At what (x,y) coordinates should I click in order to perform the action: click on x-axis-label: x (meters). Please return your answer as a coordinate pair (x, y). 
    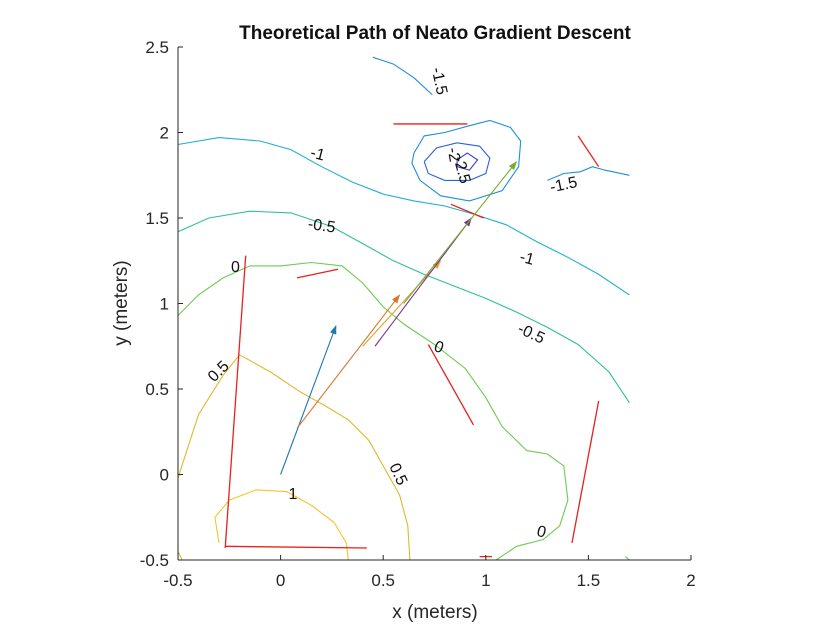
    Looking at the image, I should click on (435, 612).